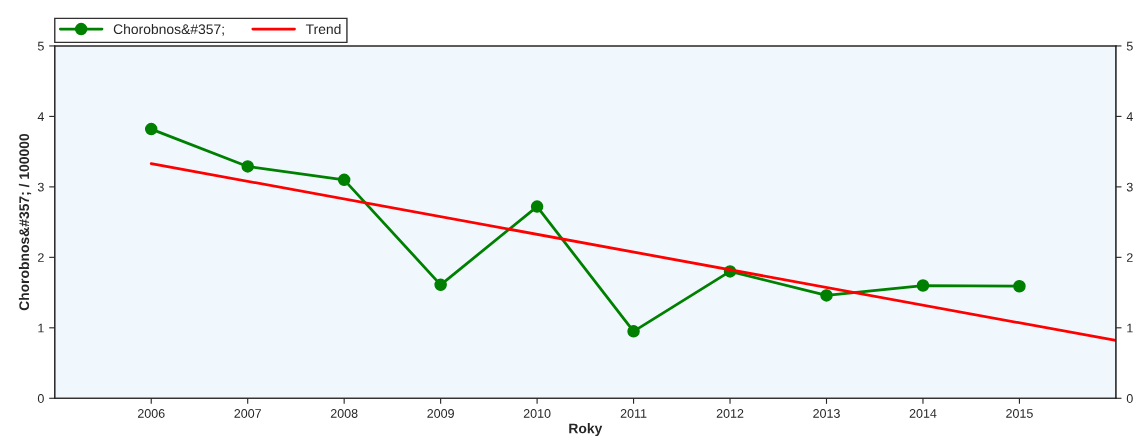  I want to click on y-tick-label: 4, so click(40, 116).